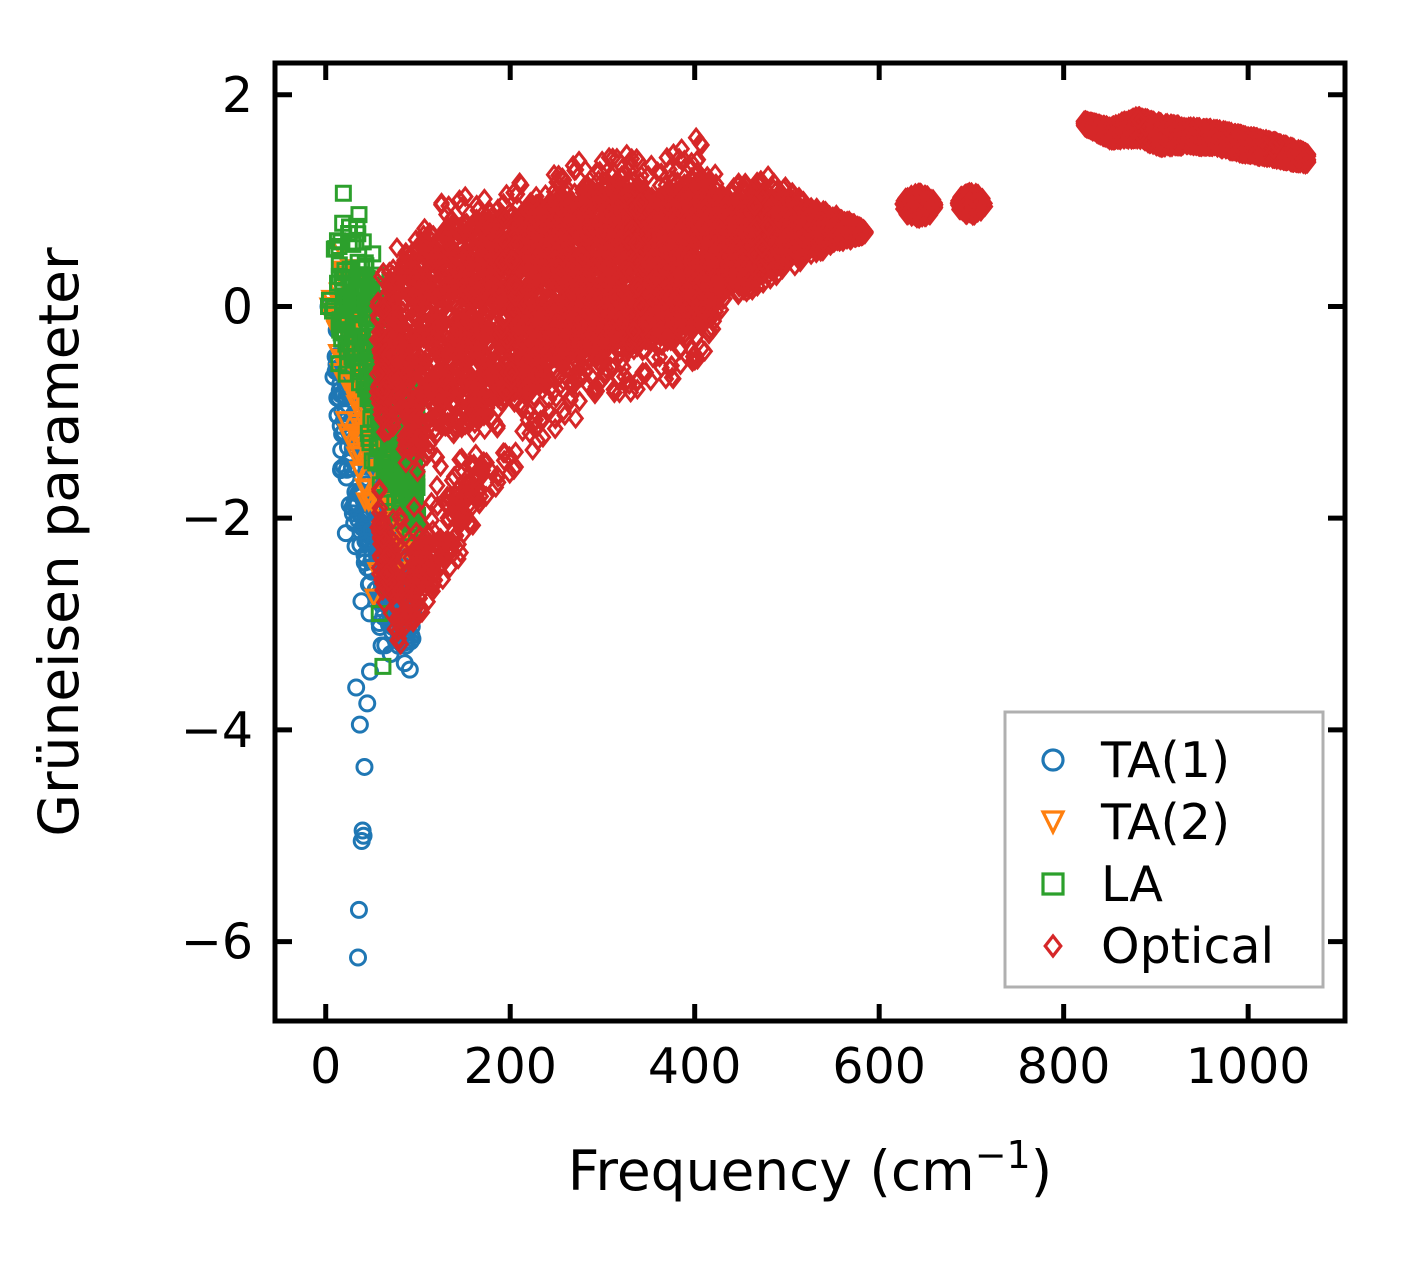 The width and height of the screenshot is (1406, 1269). What do you see at coordinates (810, 1066) in the screenshot?
I see `x-axis-tick-labels: 0 200 400 600 800 1000` at bounding box center [810, 1066].